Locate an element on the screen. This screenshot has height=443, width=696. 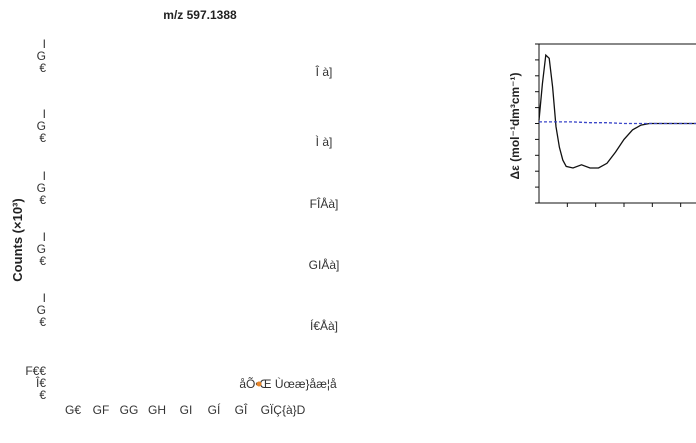
track-6-tick-2: Î€ is located at coordinates (40, 382).